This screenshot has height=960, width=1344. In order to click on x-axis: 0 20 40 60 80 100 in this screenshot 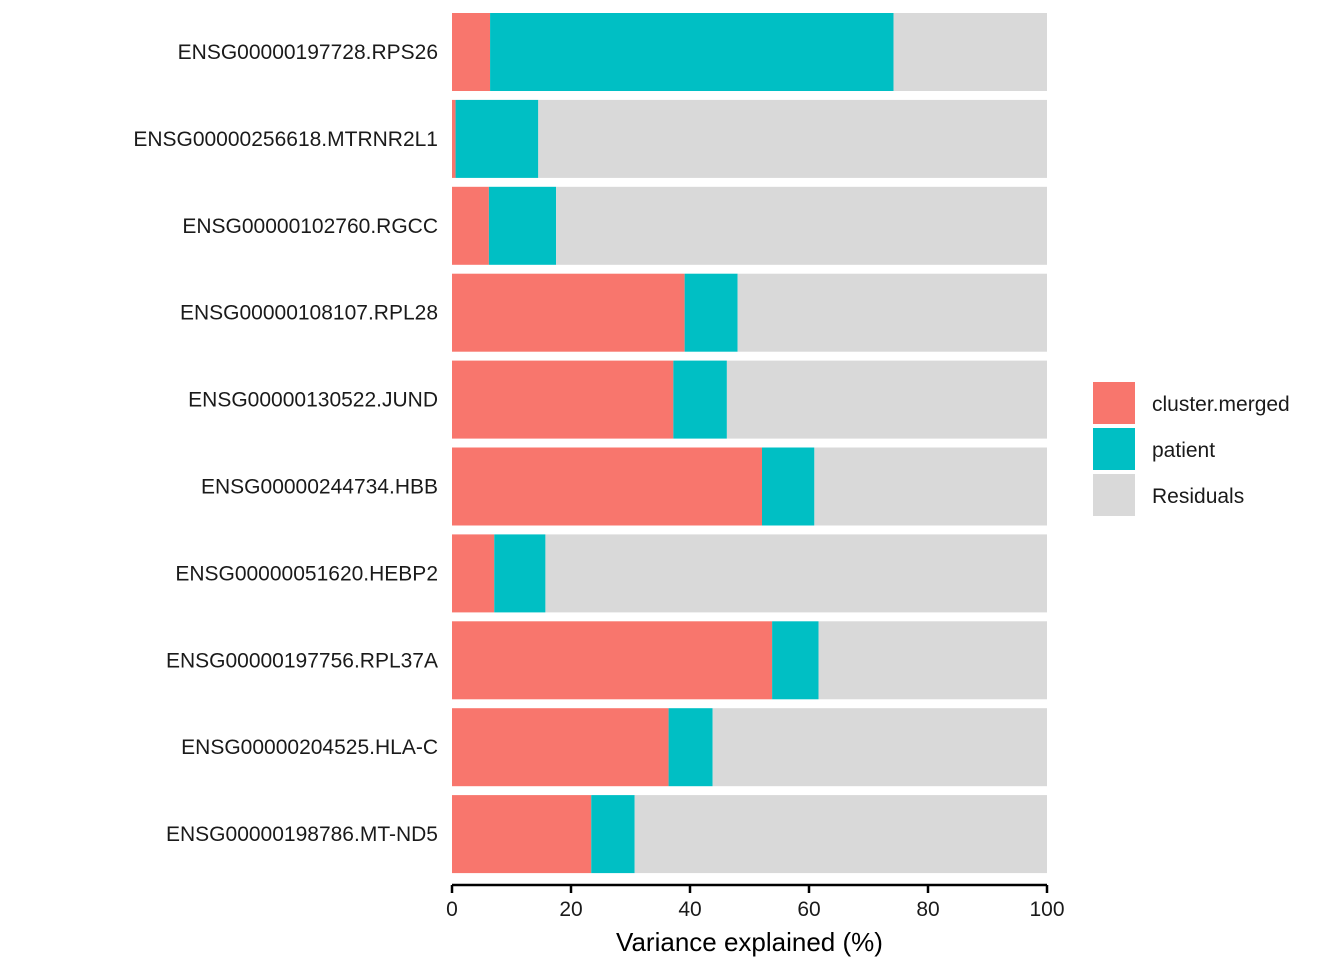, I will do `click(755, 902)`.